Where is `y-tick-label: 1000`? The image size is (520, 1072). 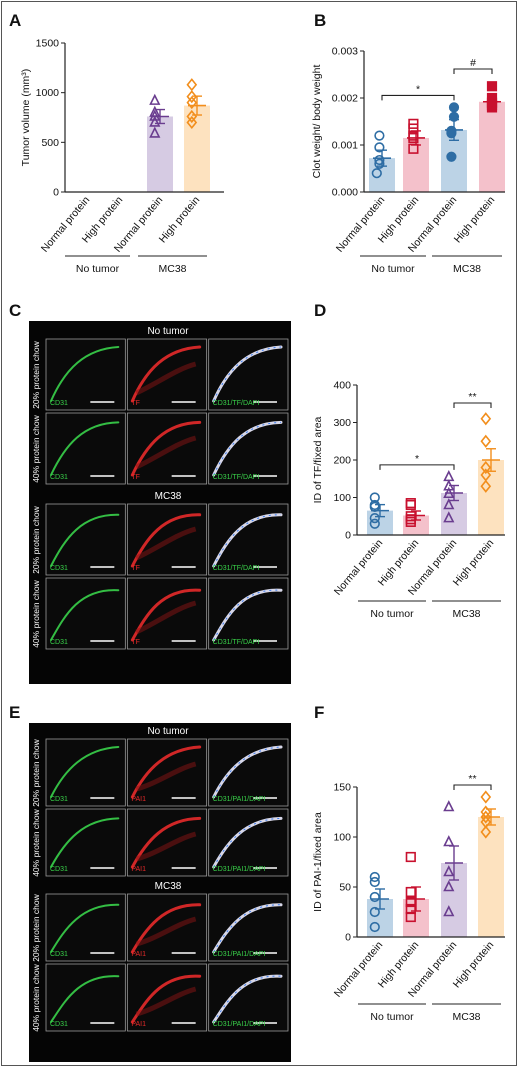 y-tick-label: 1000 is located at coordinates (48, 93).